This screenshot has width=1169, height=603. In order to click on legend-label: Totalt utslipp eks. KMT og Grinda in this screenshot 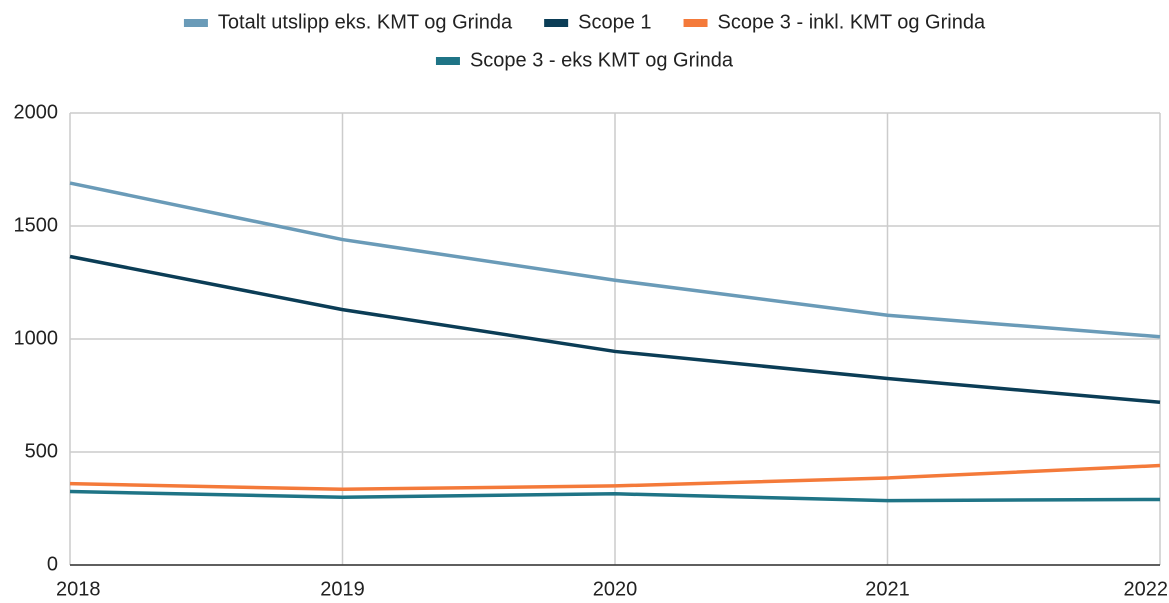, I will do `click(365, 22)`.